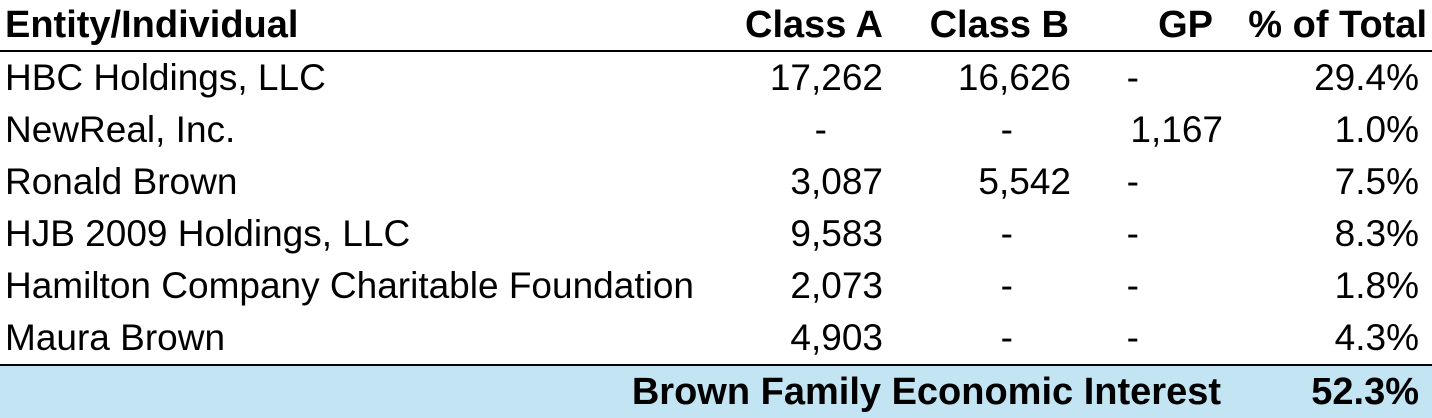 The height and width of the screenshot is (418, 1432). Describe the element at coordinates (1376, 181) in the screenshot. I see `pct-of-total-cell: 7.5%` at that location.